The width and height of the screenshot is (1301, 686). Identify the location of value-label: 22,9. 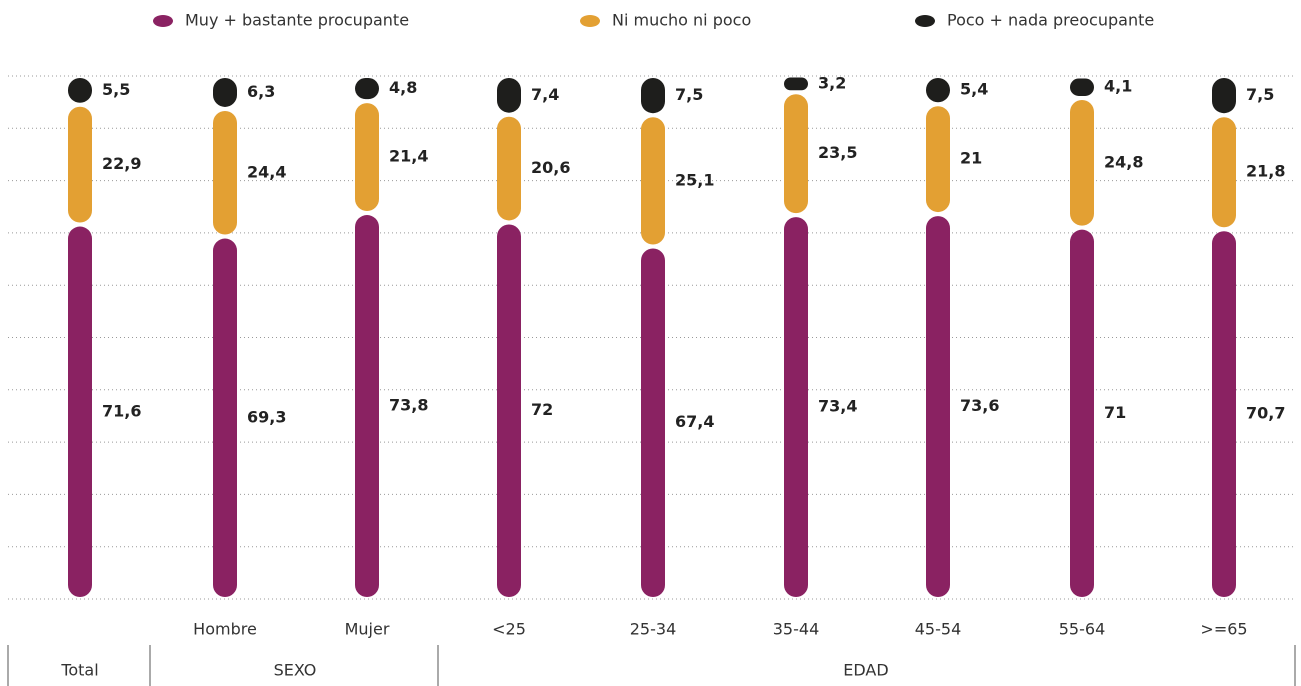
(121, 163).